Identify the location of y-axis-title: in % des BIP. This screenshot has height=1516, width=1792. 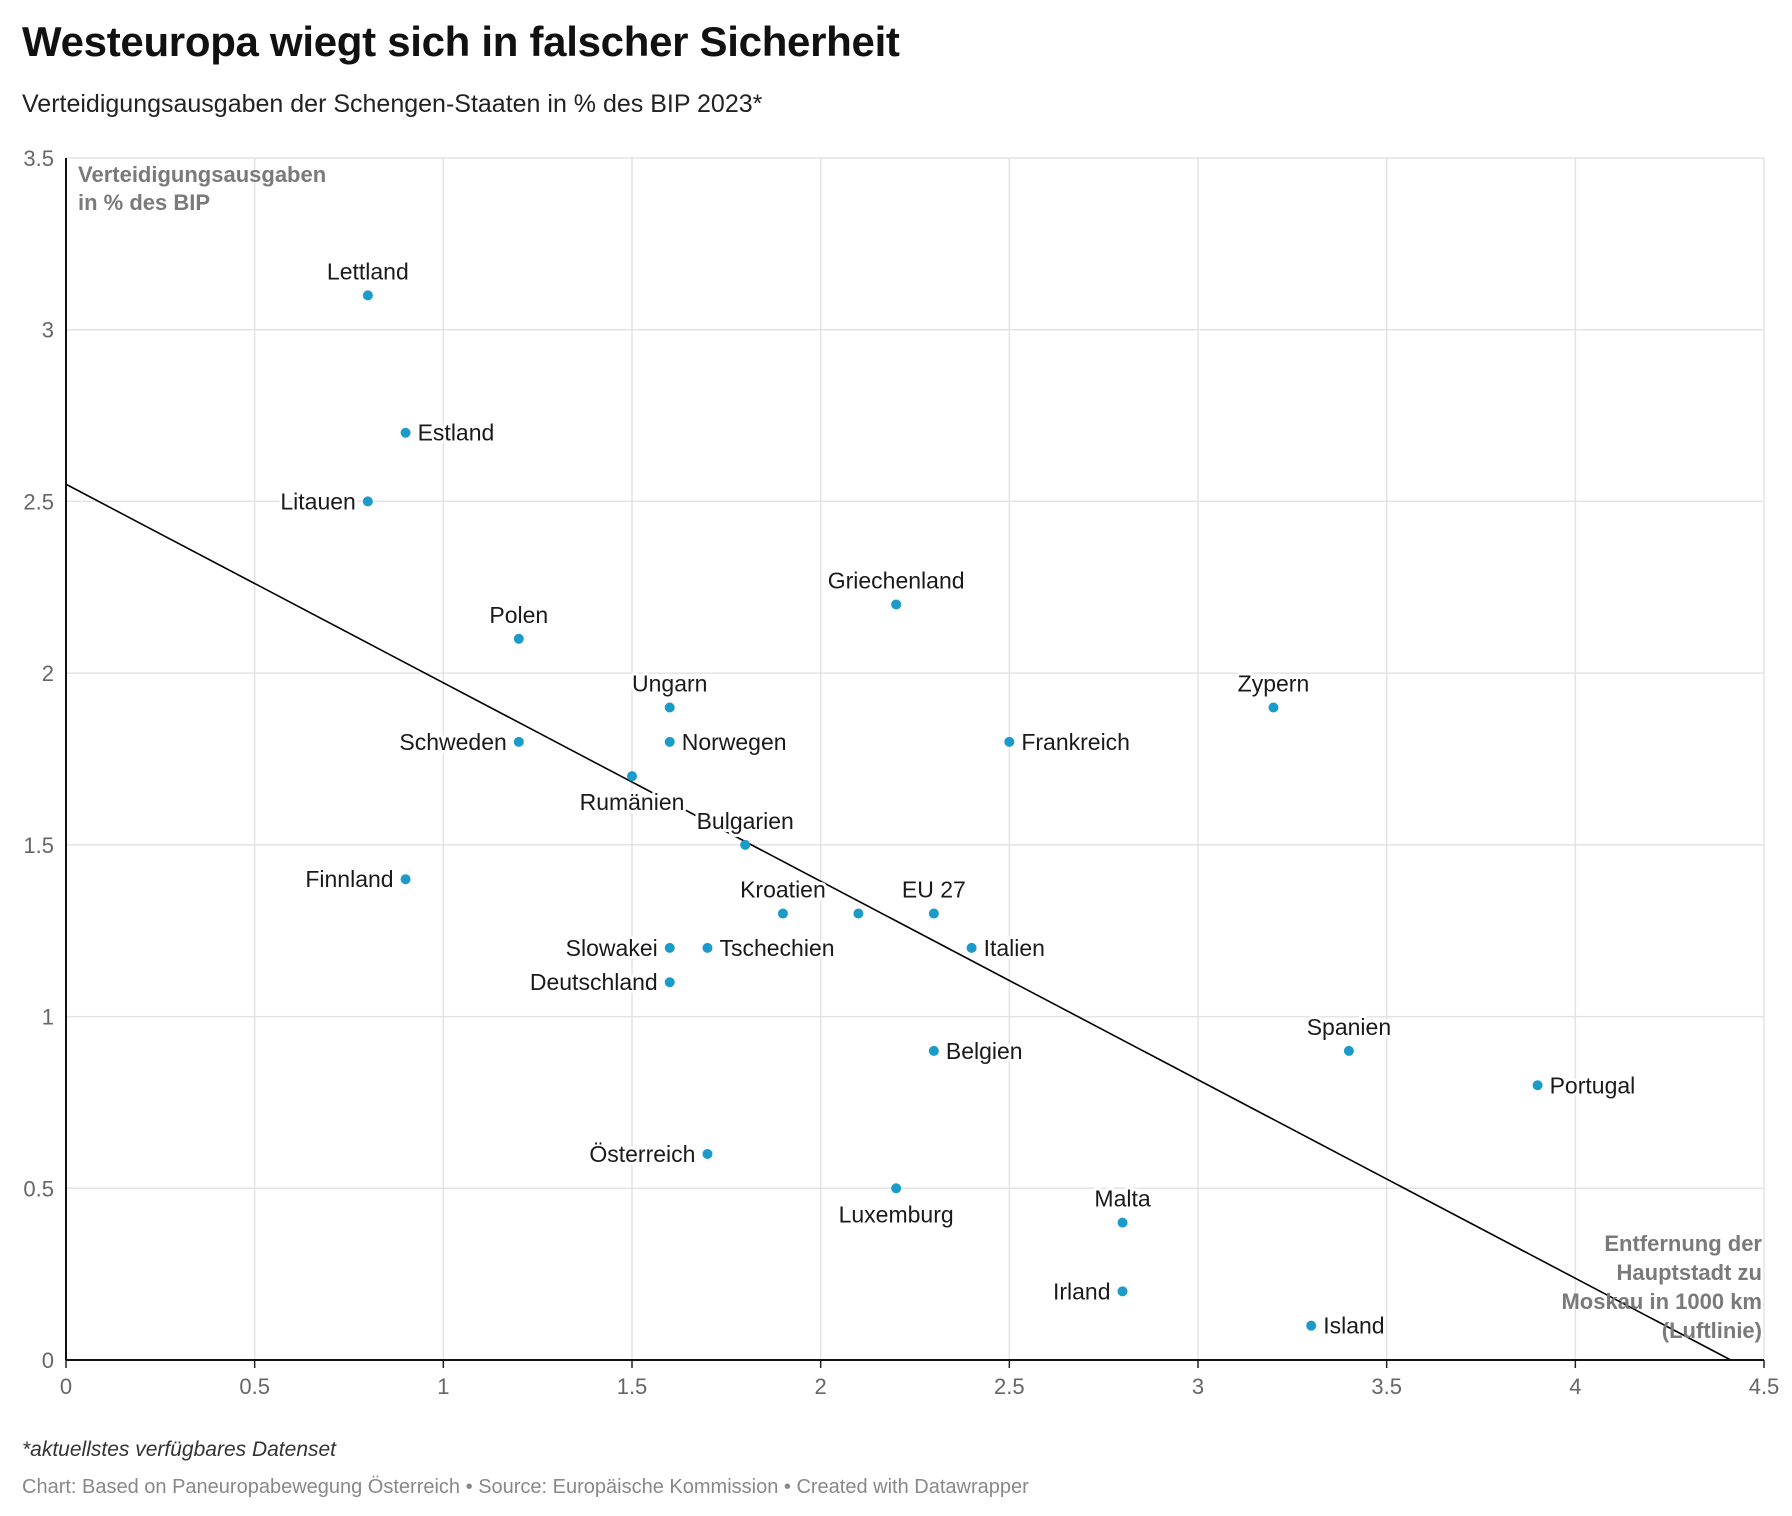
(144, 202).